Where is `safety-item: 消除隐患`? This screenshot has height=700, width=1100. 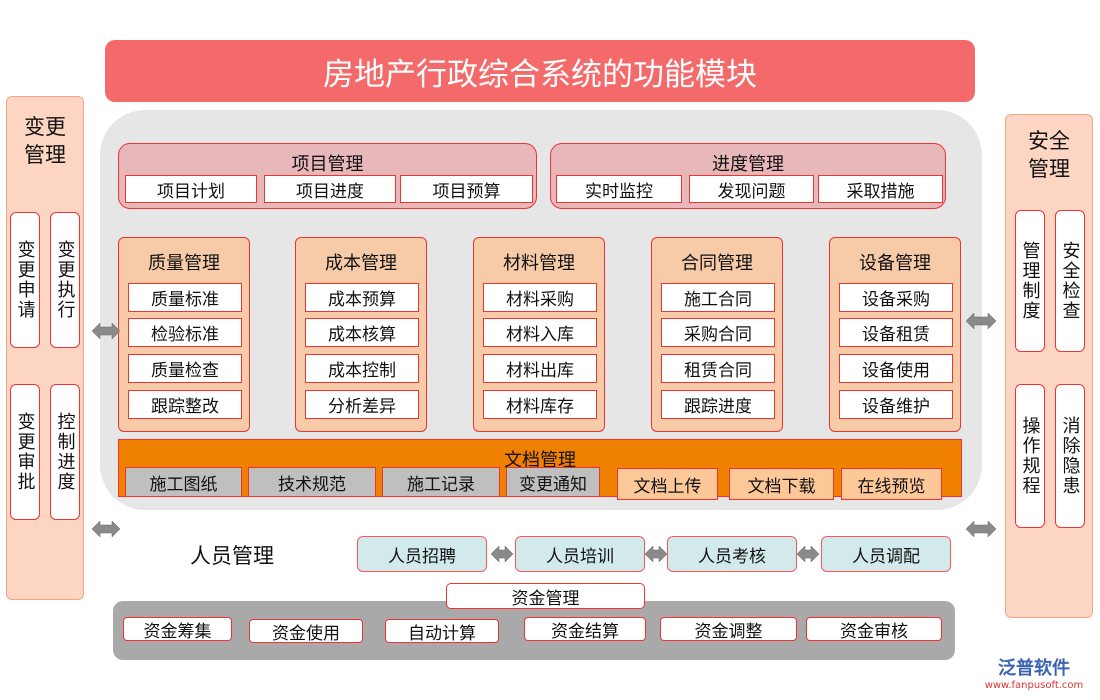 safety-item: 消除隐患 is located at coordinates (1070, 456).